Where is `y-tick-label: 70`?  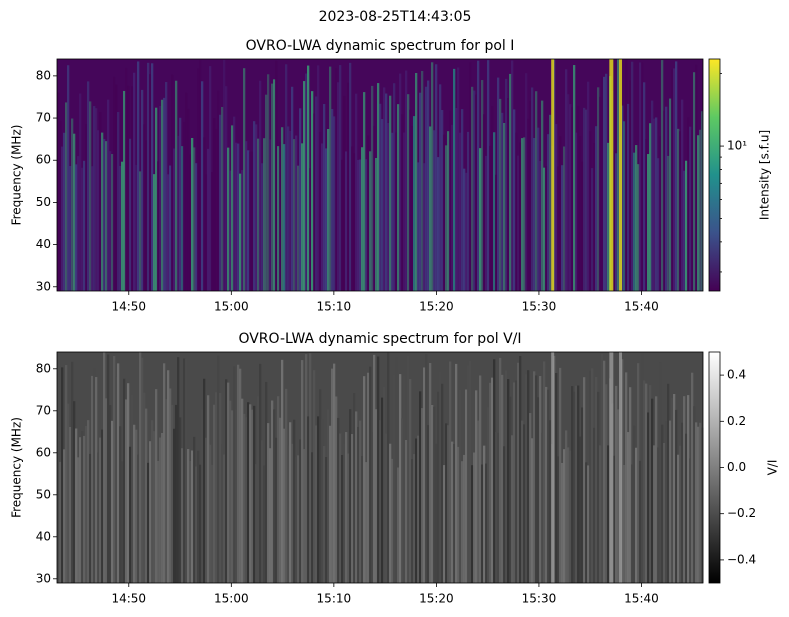 y-tick-label: 70 is located at coordinates (43, 410).